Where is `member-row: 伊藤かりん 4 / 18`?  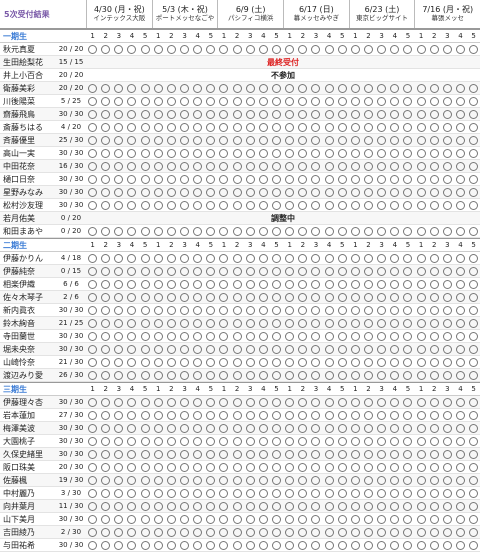 member-row: 伊藤かりん 4 / 18 is located at coordinates (240, 258).